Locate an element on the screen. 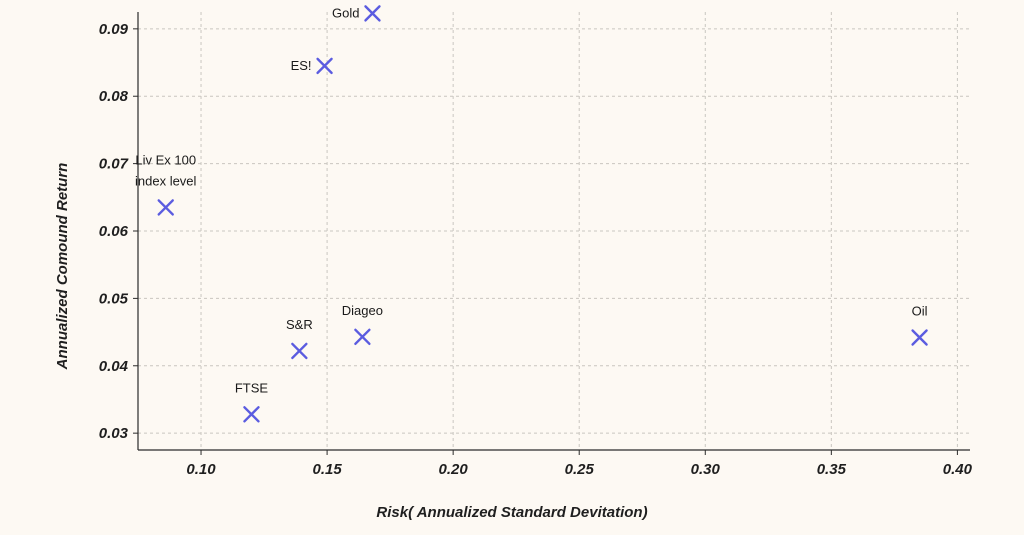 The image size is (1024, 535). data-point-label: index level is located at coordinates (166, 180).